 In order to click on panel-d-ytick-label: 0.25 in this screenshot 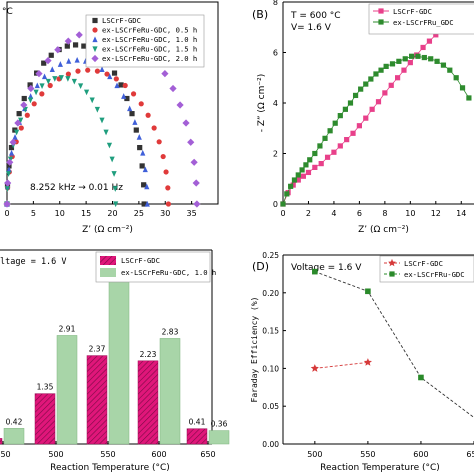, I will do `click(270, 255)`.